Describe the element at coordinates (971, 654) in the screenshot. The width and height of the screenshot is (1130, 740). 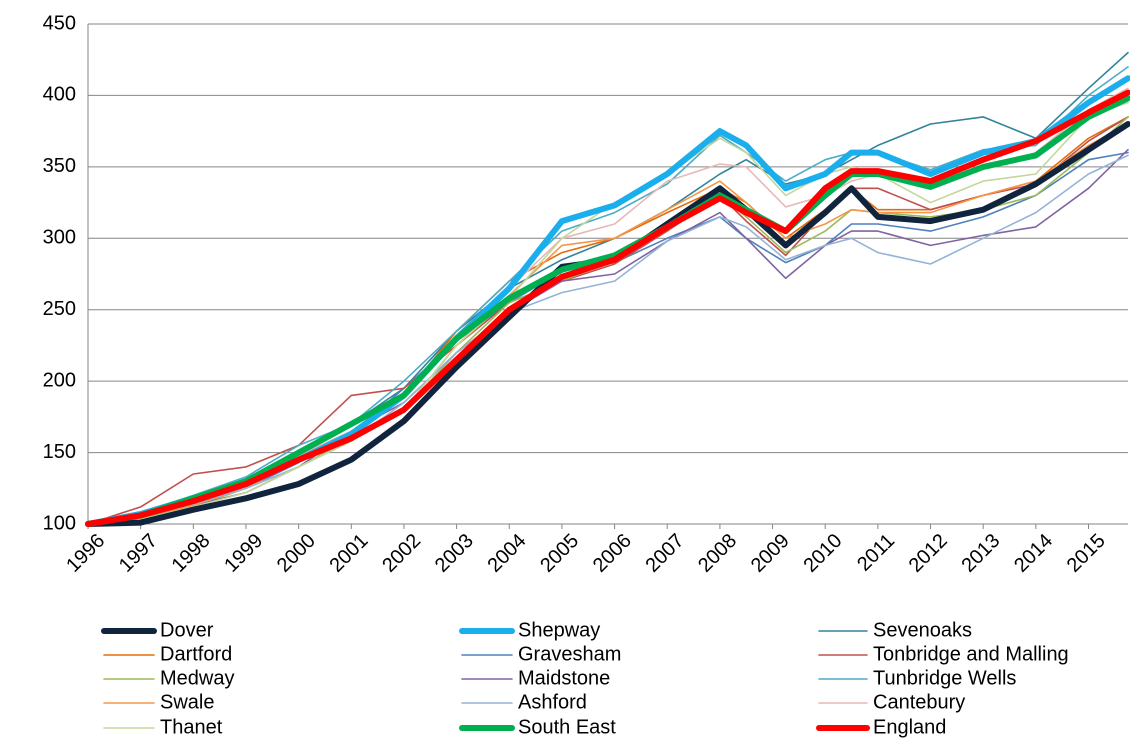
I see `legend-label: Tonbridge and Malling` at that location.